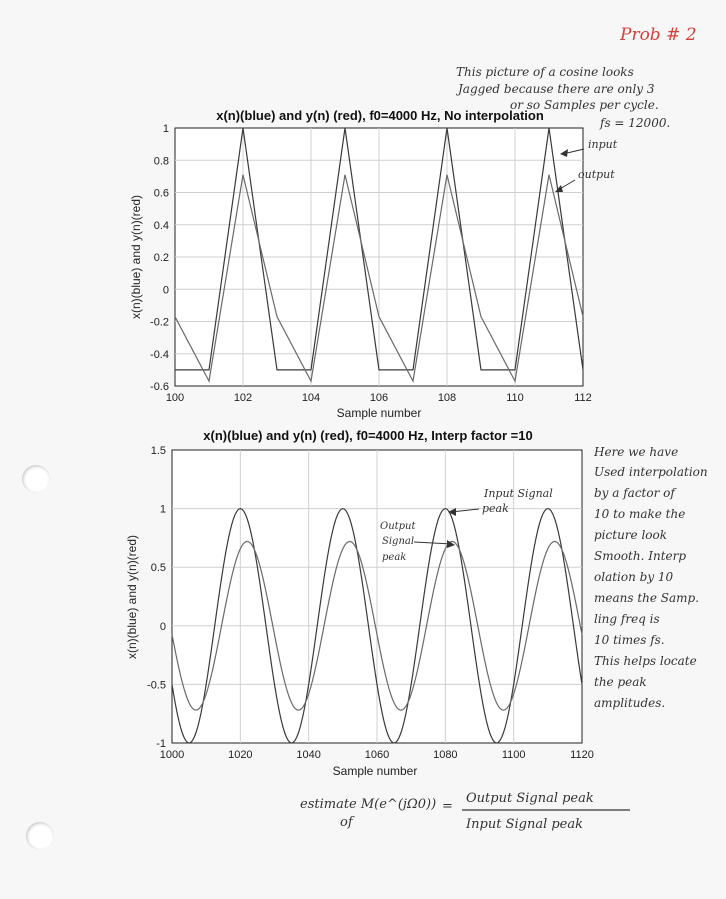 The height and width of the screenshot is (899, 726). I want to click on output-peak-label: Signal, so click(398, 541).